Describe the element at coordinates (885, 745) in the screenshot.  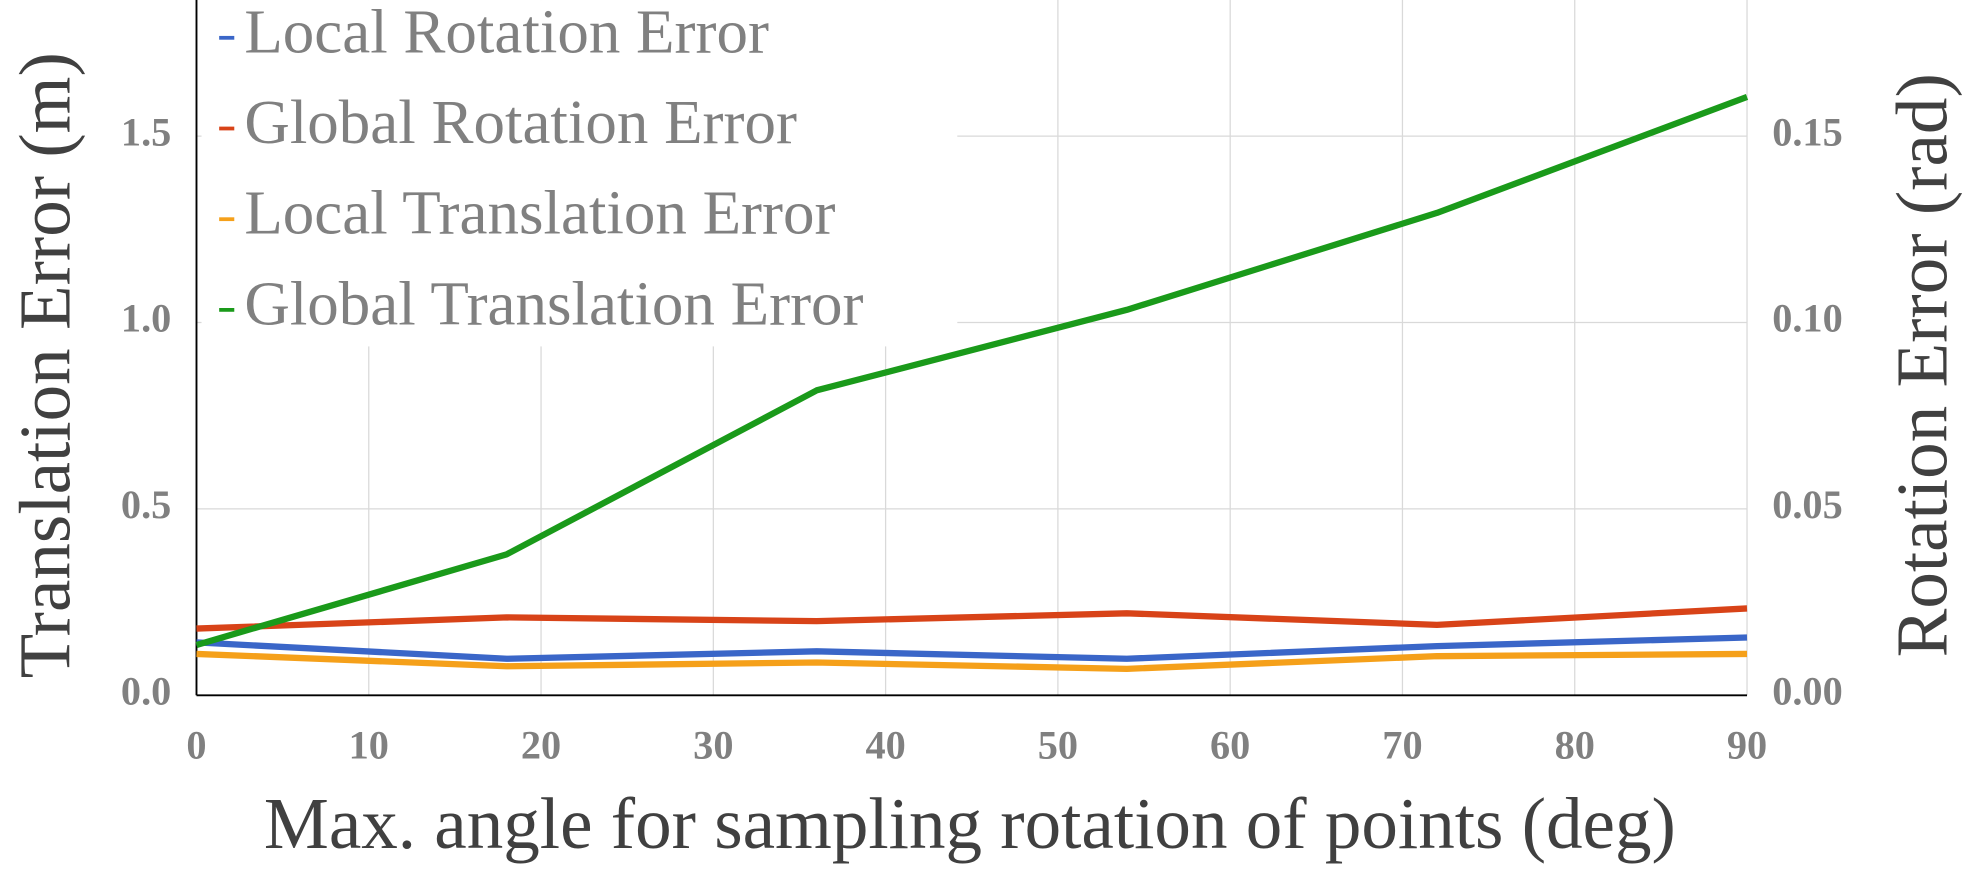
I see `x-tick-label: 40` at that location.